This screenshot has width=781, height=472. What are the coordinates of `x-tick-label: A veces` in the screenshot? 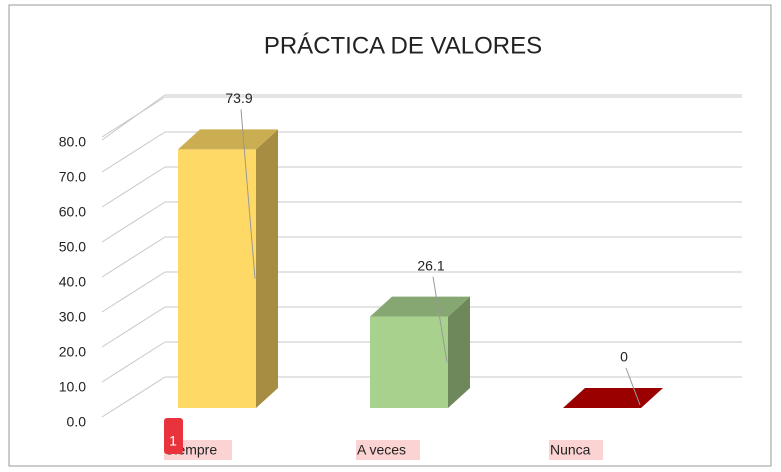 It's located at (381, 450).